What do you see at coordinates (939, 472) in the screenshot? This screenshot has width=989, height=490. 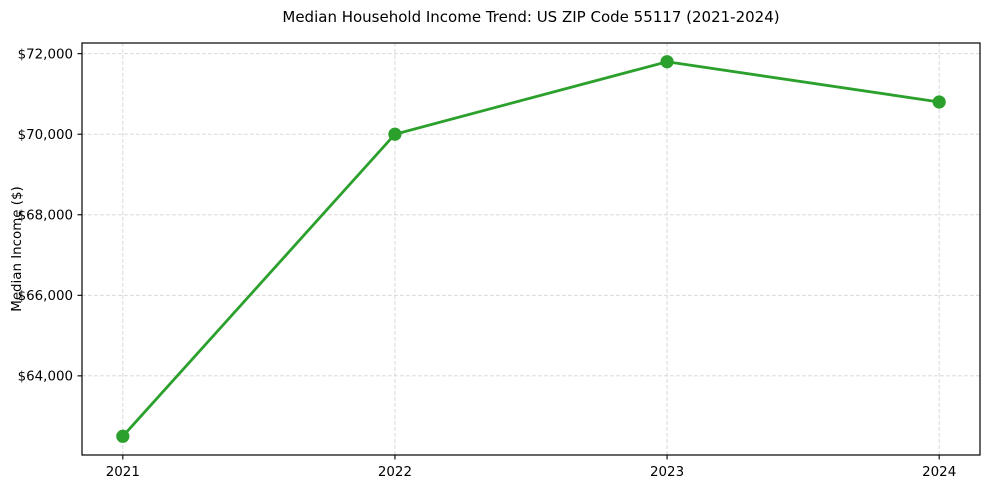 I see `x-tick-label: 2024` at bounding box center [939, 472].